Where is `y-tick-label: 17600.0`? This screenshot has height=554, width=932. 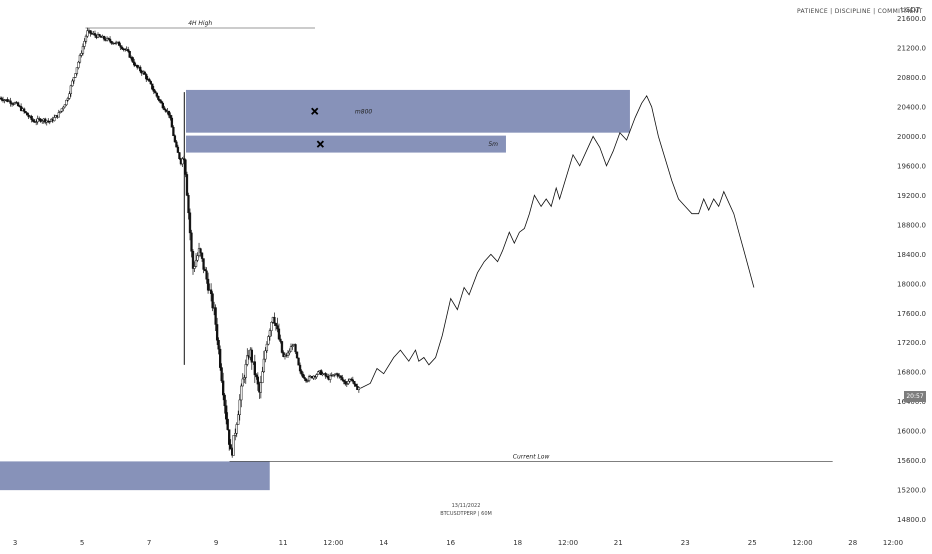
y-tick-label: 17600.0 is located at coordinates (911, 314).